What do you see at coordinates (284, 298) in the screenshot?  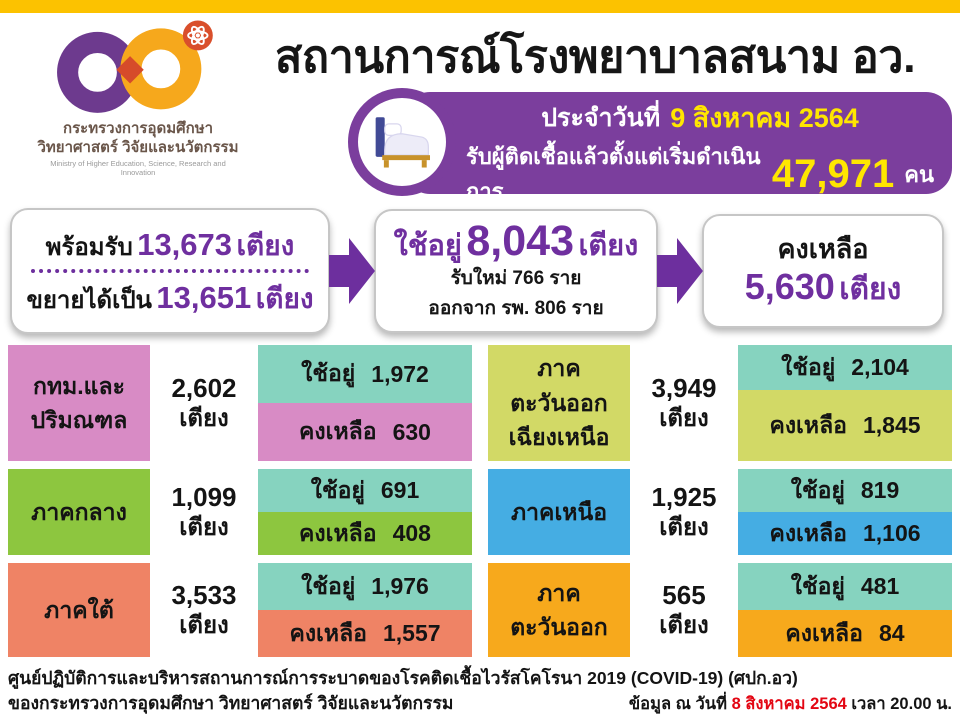 I see `expand-unit: เตียง` at bounding box center [284, 298].